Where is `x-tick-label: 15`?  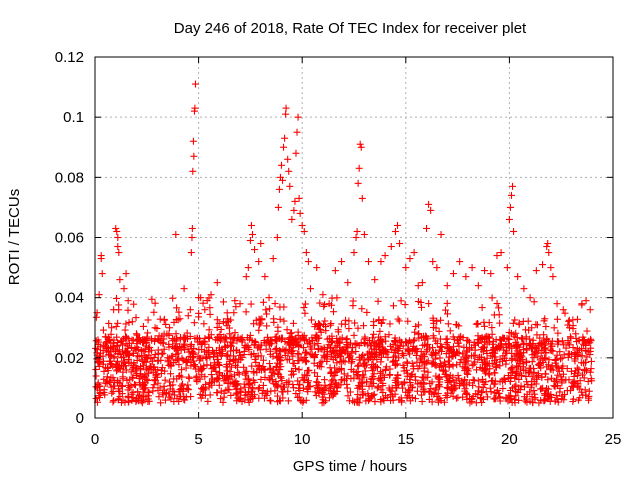 x-tick-label: 15 is located at coordinates (405, 439).